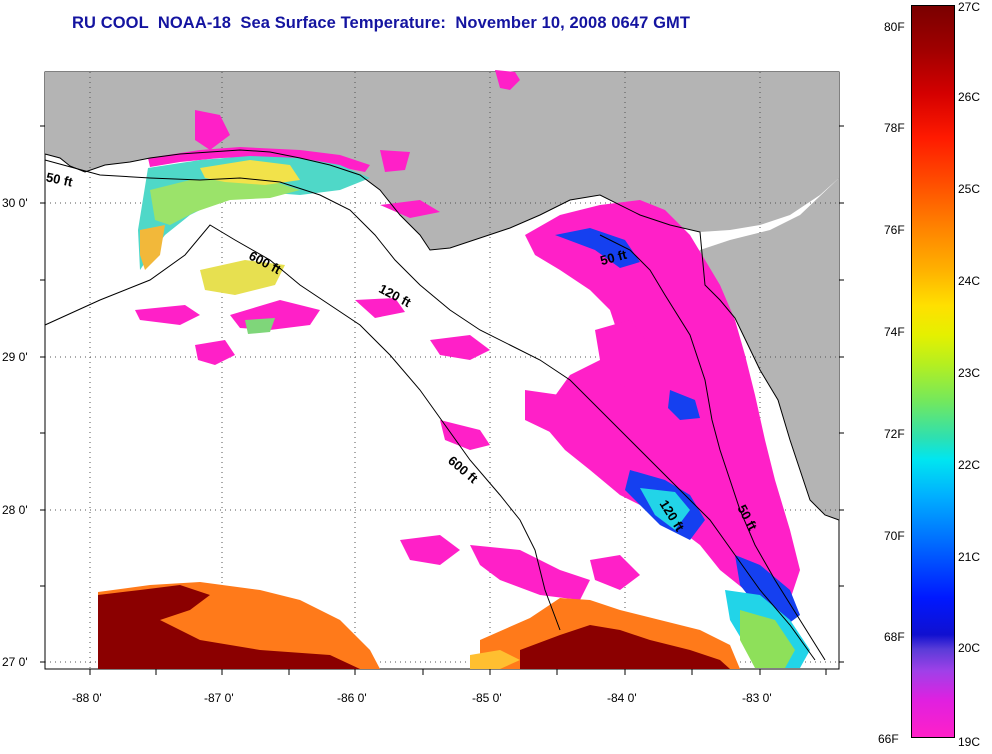 The height and width of the screenshot is (754, 992). What do you see at coordinates (894, 27) in the screenshot?
I see `colorbar-f-label: 80F` at bounding box center [894, 27].